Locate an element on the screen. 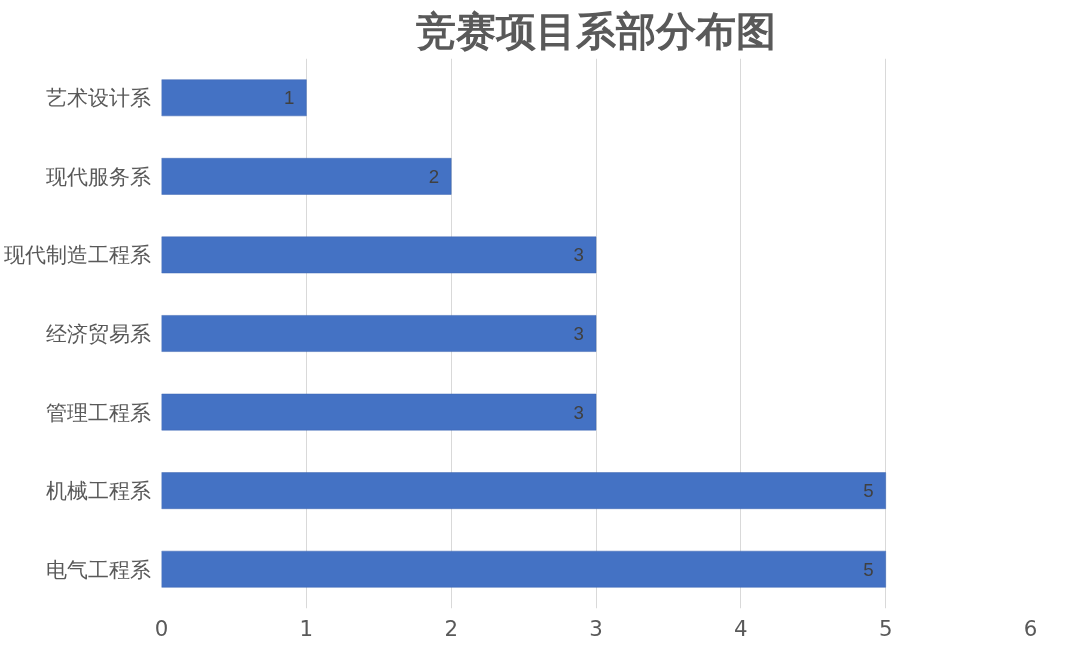 This screenshot has height=648, width=1080. y-tick-label: 经济贸易系 is located at coordinates (98, 333).